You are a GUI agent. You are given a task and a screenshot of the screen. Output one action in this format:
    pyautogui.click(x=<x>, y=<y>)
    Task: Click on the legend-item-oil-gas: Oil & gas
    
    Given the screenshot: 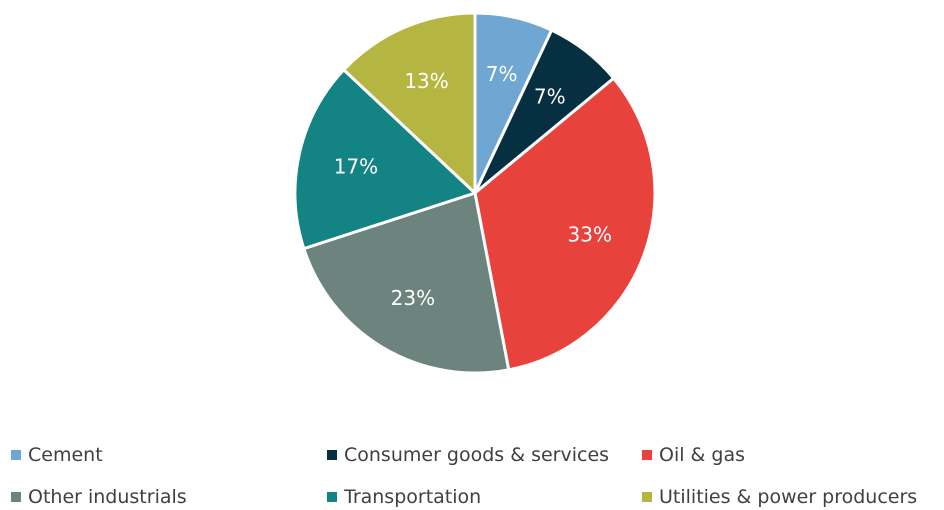 What is the action you would take?
    pyautogui.click(x=693, y=455)
    